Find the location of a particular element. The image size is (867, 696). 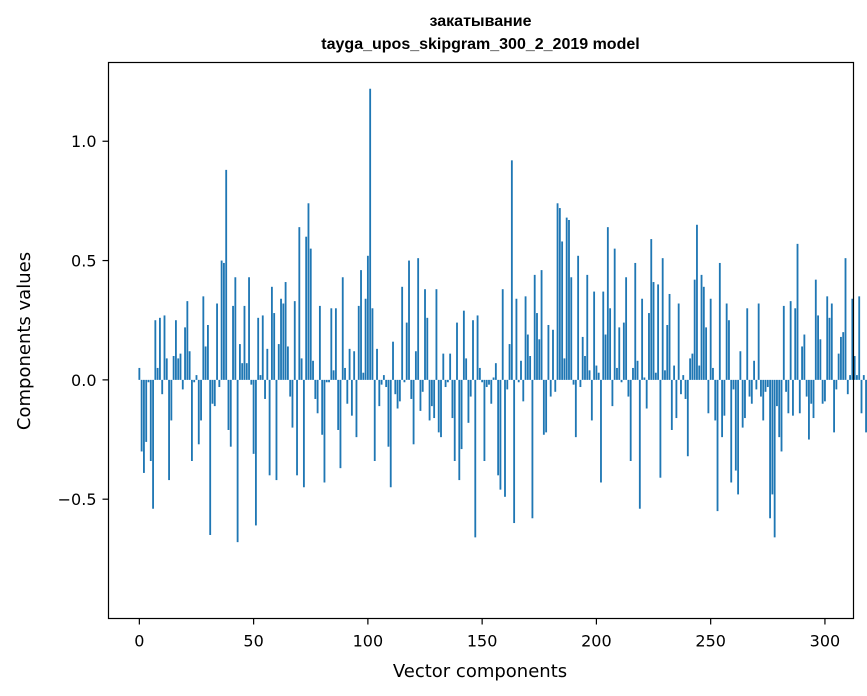

y-tick-label: 1.0 is located at coordinates (83, 141).